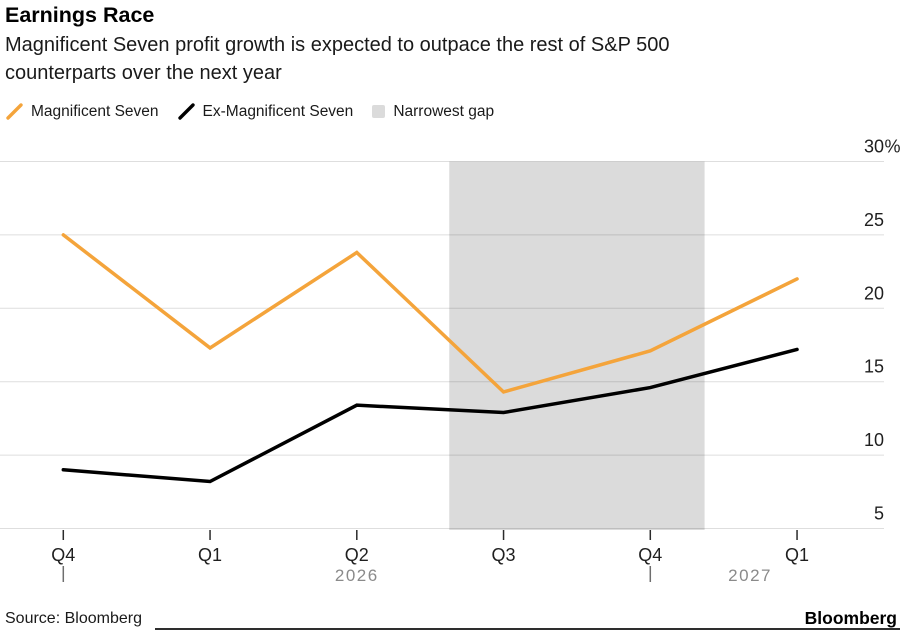  I want to click on chart-title: Earnings Race, so click(80, 15).